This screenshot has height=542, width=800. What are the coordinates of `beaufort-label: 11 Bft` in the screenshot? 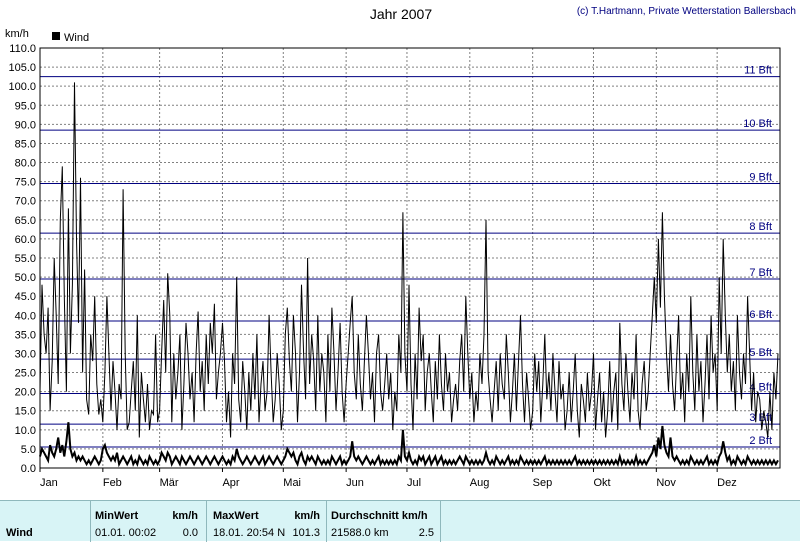 It's located at (758, 71).